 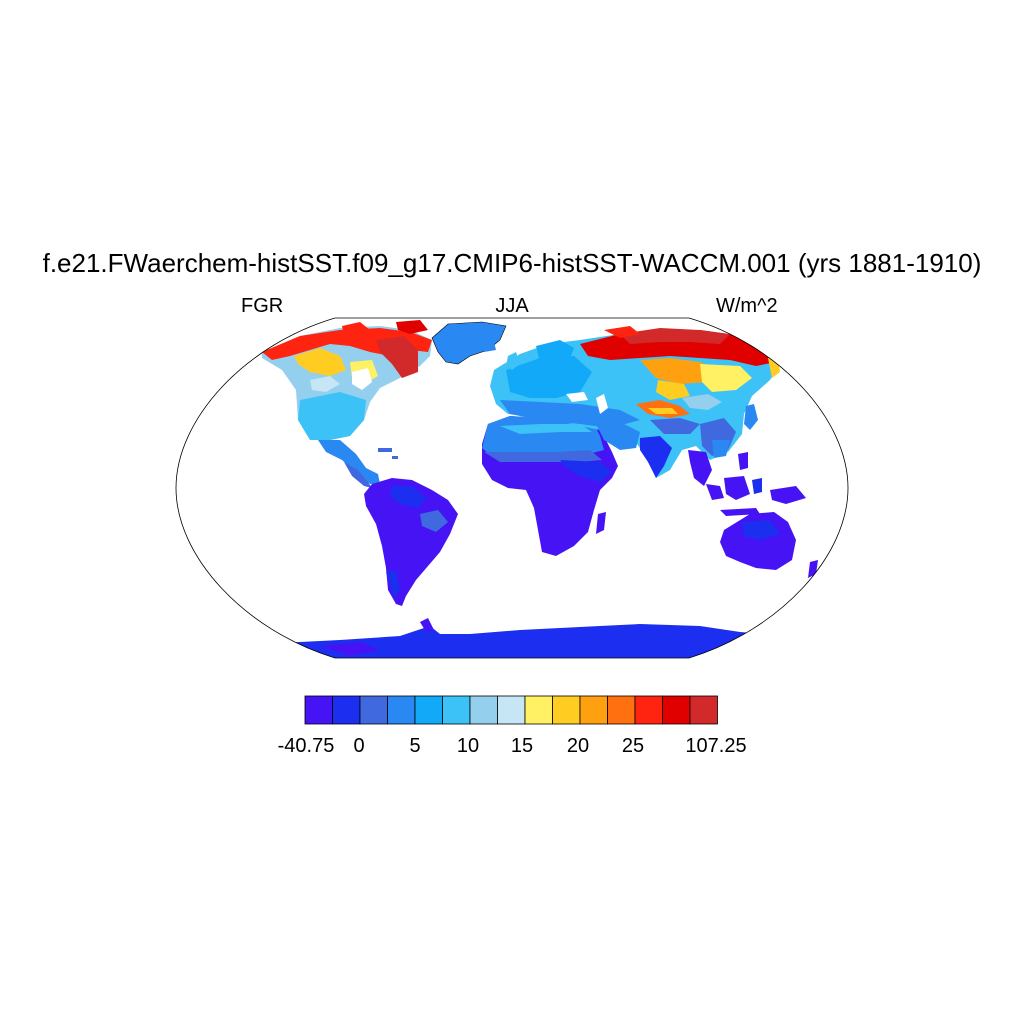 I want to click on colorbar-tick-label: 5, so click(x=414, y=746).